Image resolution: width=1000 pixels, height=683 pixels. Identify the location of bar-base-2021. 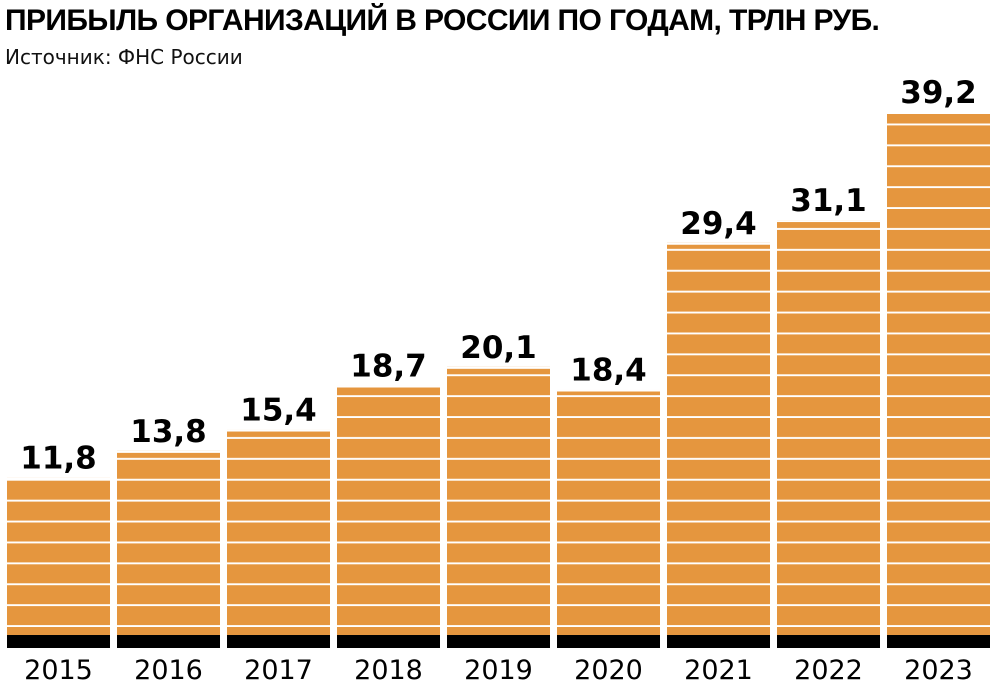
(718, 641).